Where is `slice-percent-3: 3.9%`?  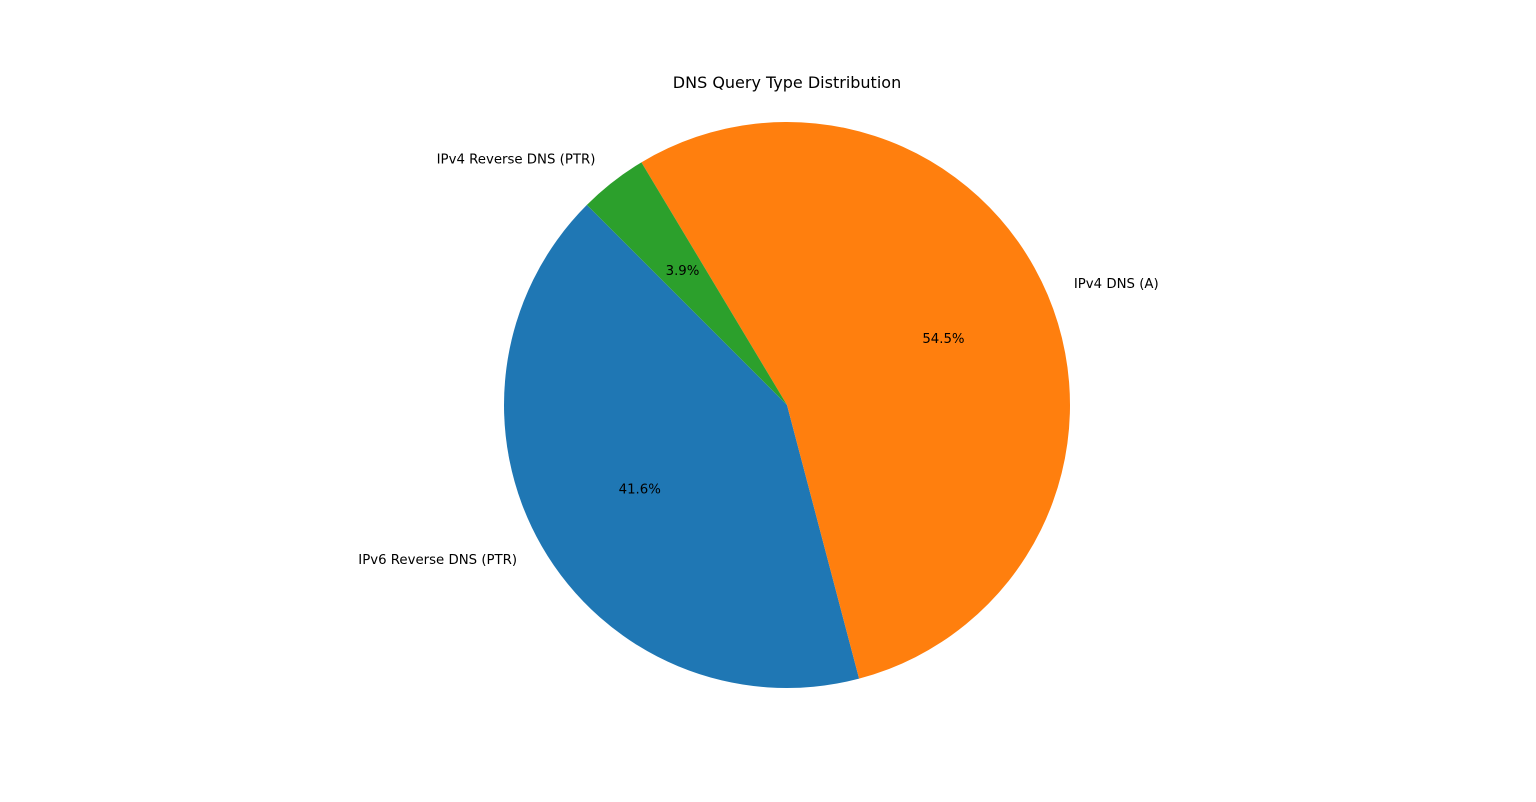
slice-percent-3: 3.9% is located at coordinates (683, 271).